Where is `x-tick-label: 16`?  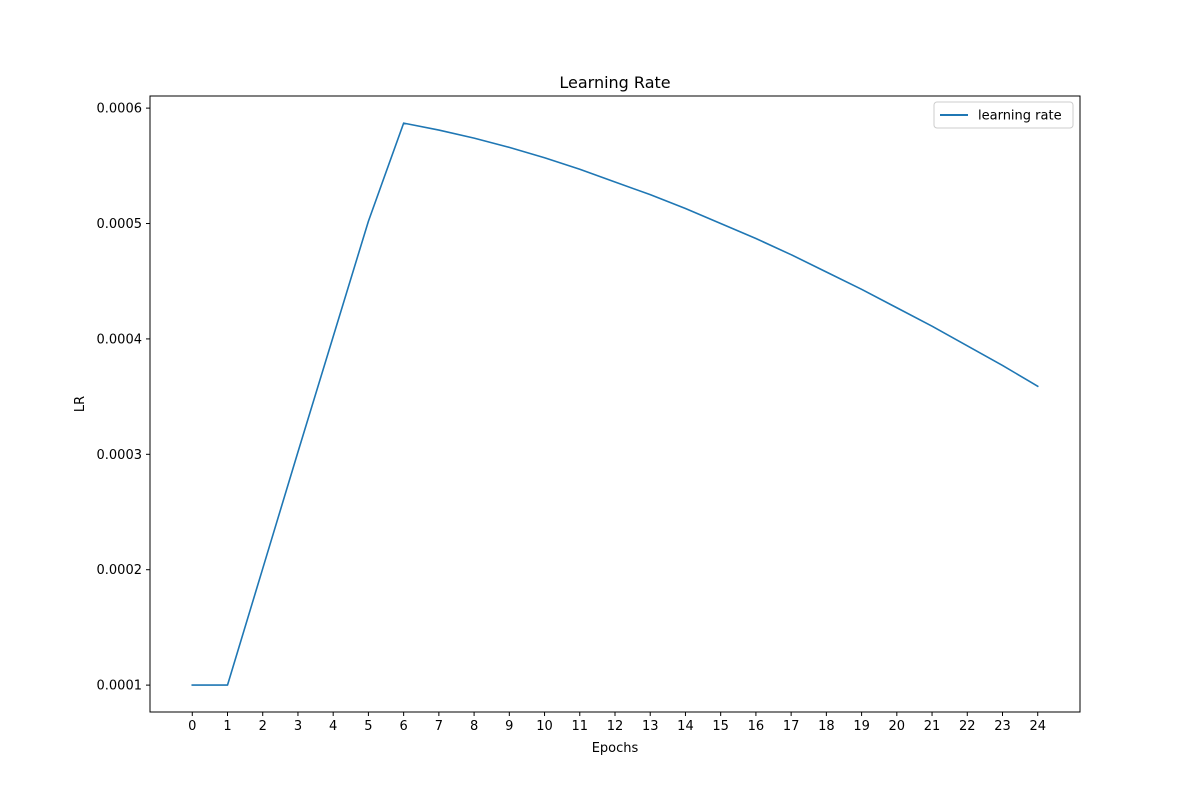 x-tick-label: 16 is located at coordinates (756, 726).